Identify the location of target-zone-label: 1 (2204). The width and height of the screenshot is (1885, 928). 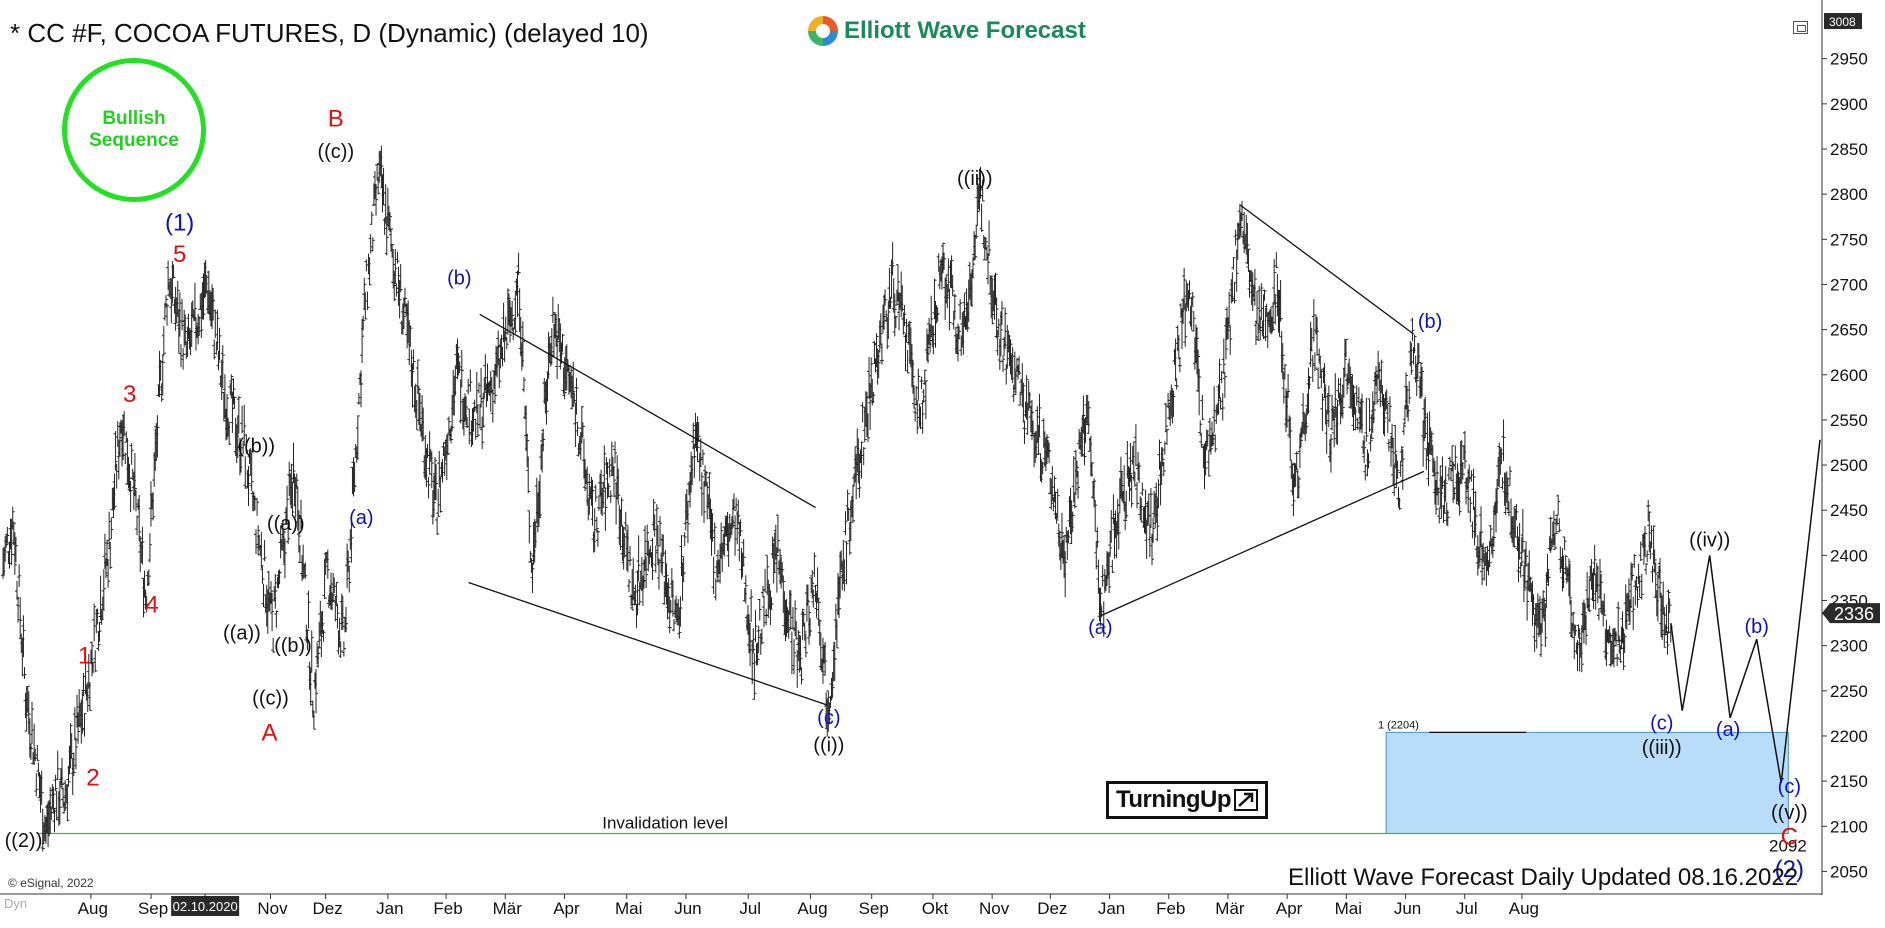
(1398, 725).